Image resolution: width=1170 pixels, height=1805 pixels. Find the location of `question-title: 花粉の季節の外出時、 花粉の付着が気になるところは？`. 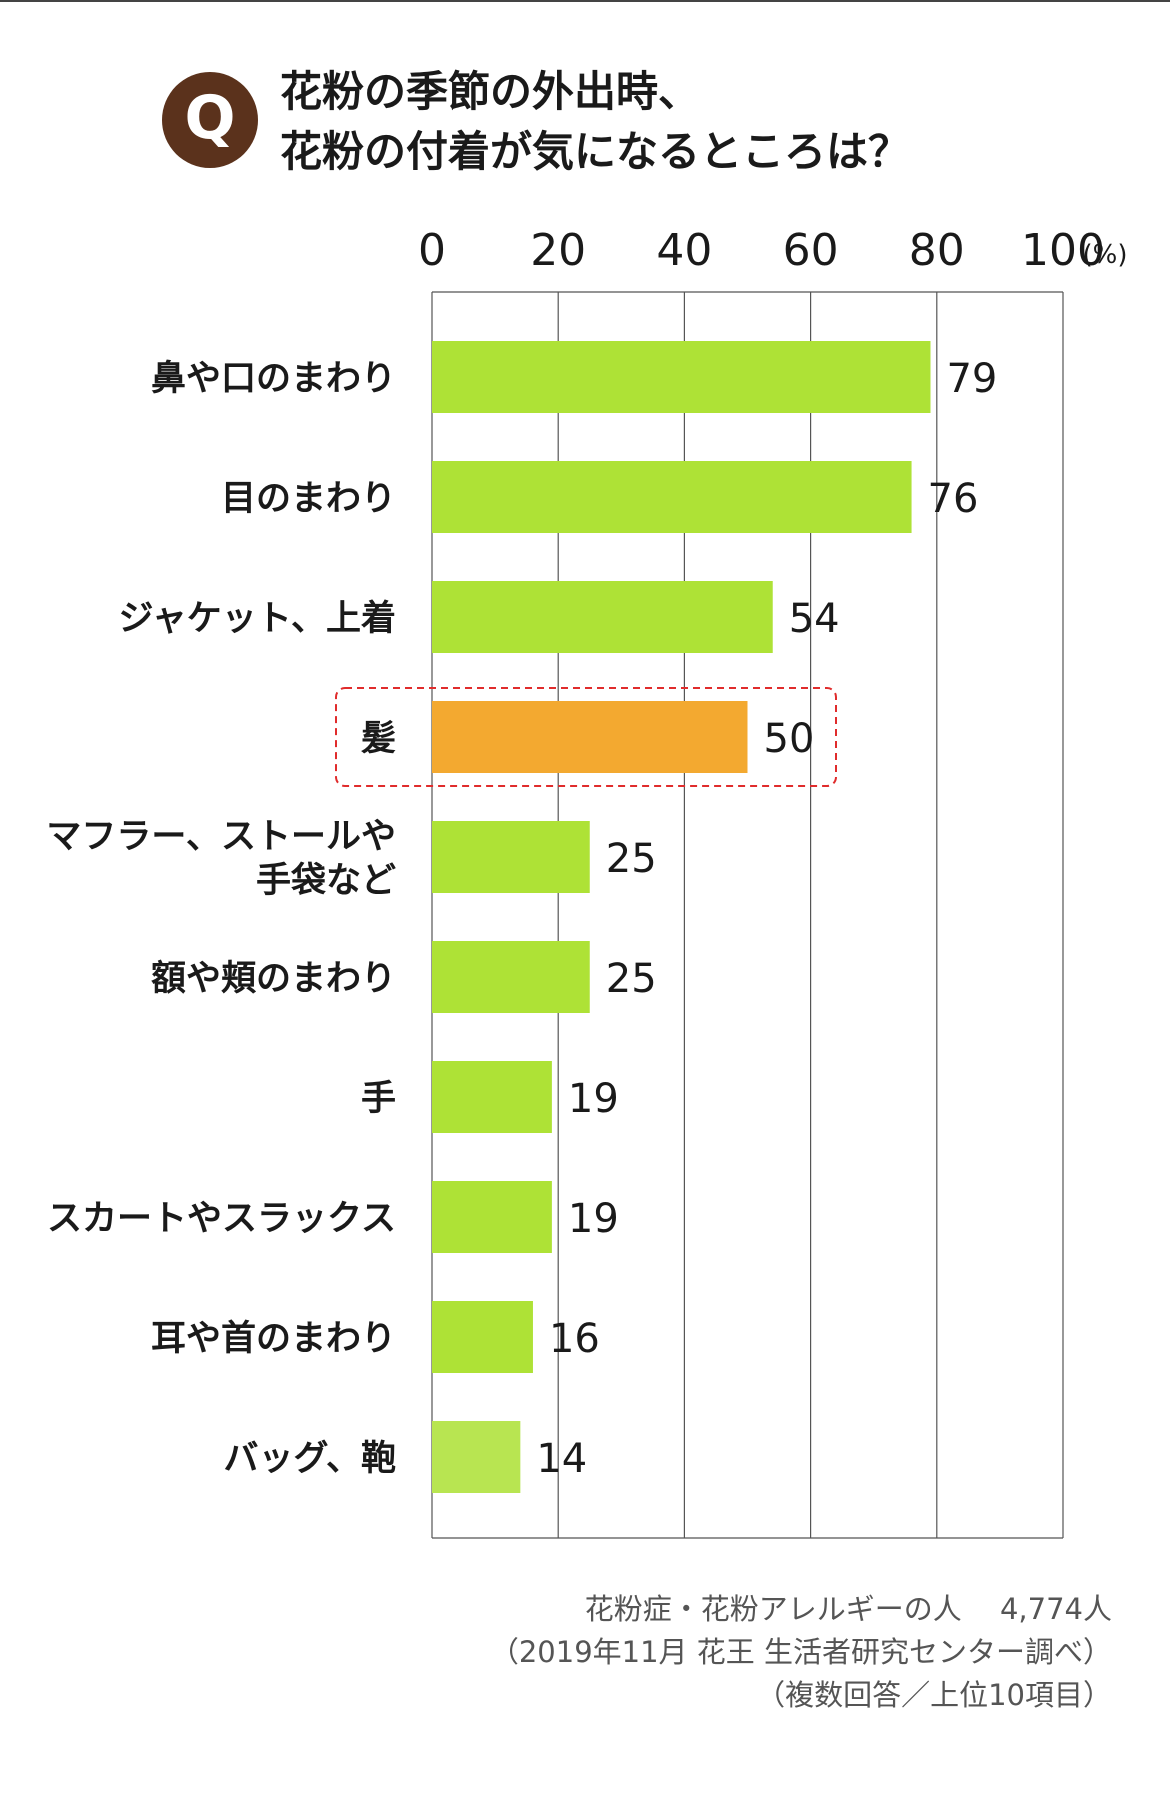

question-title: 花粉の季節の外出時、 花粉の付着が気になるところは？ is located at coordinates (710, 122).